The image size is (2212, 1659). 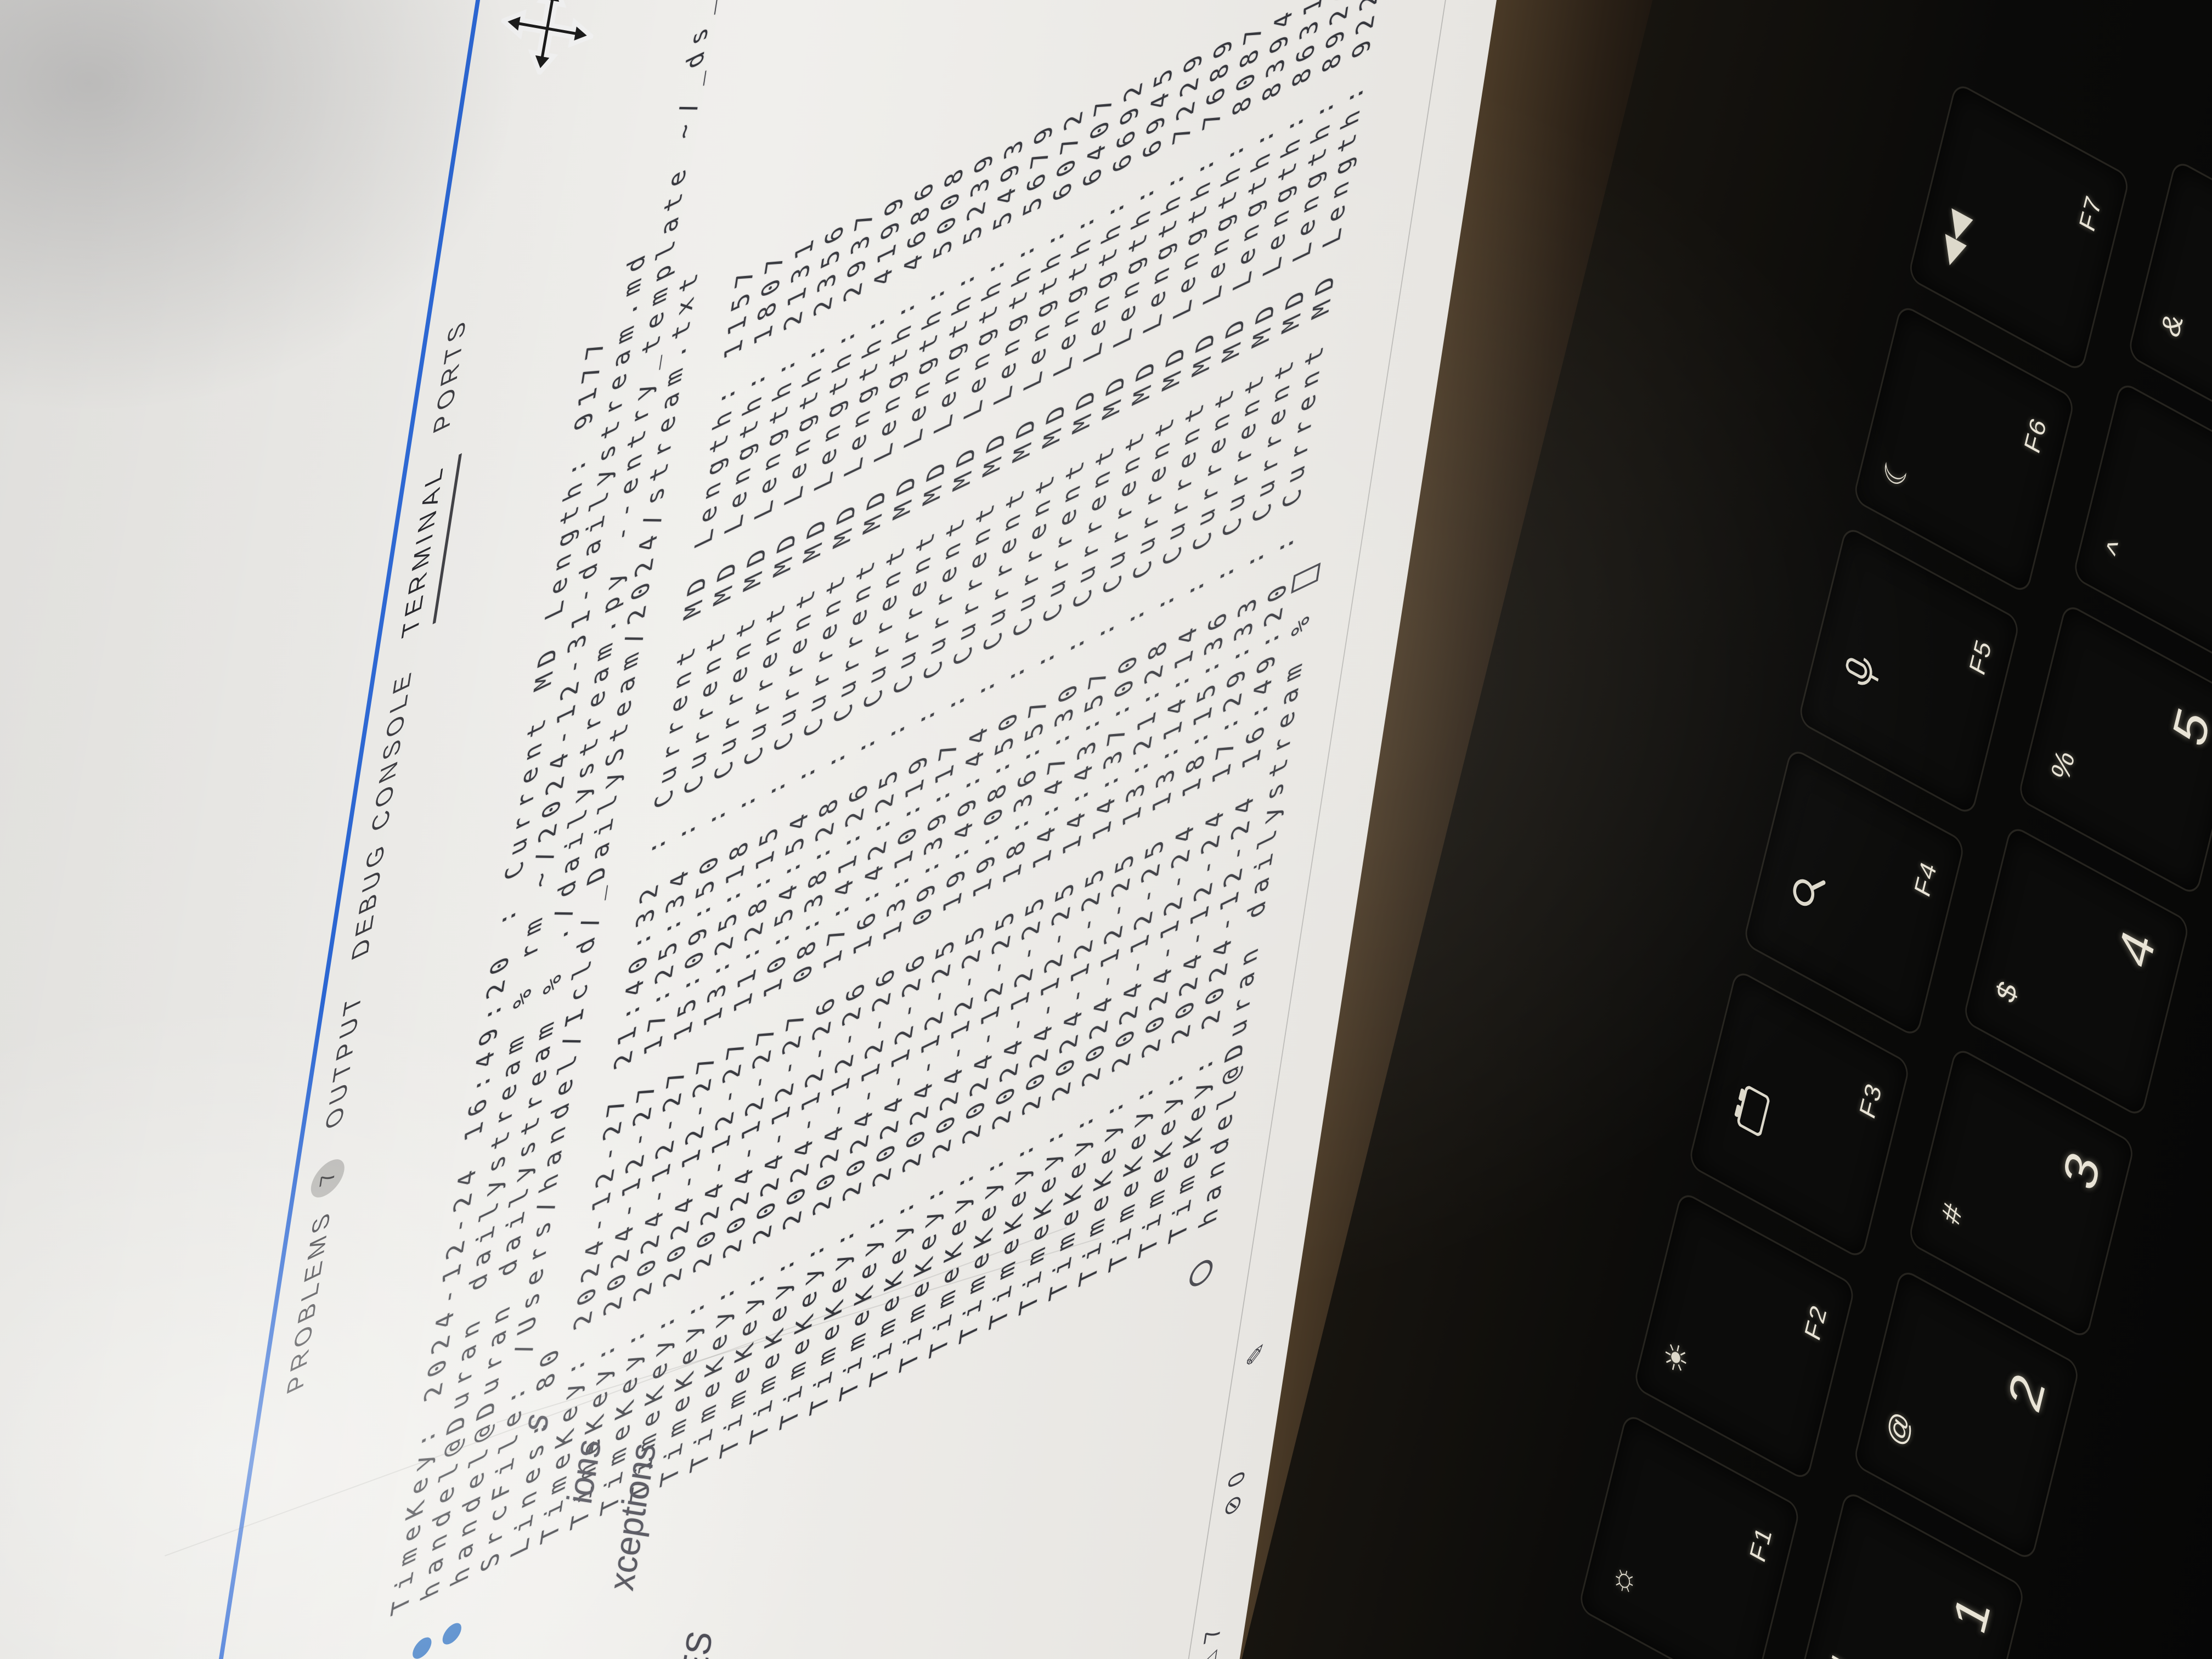 I want to click on brightness-low-icon: ☼, so click(x=1621, y=1579).